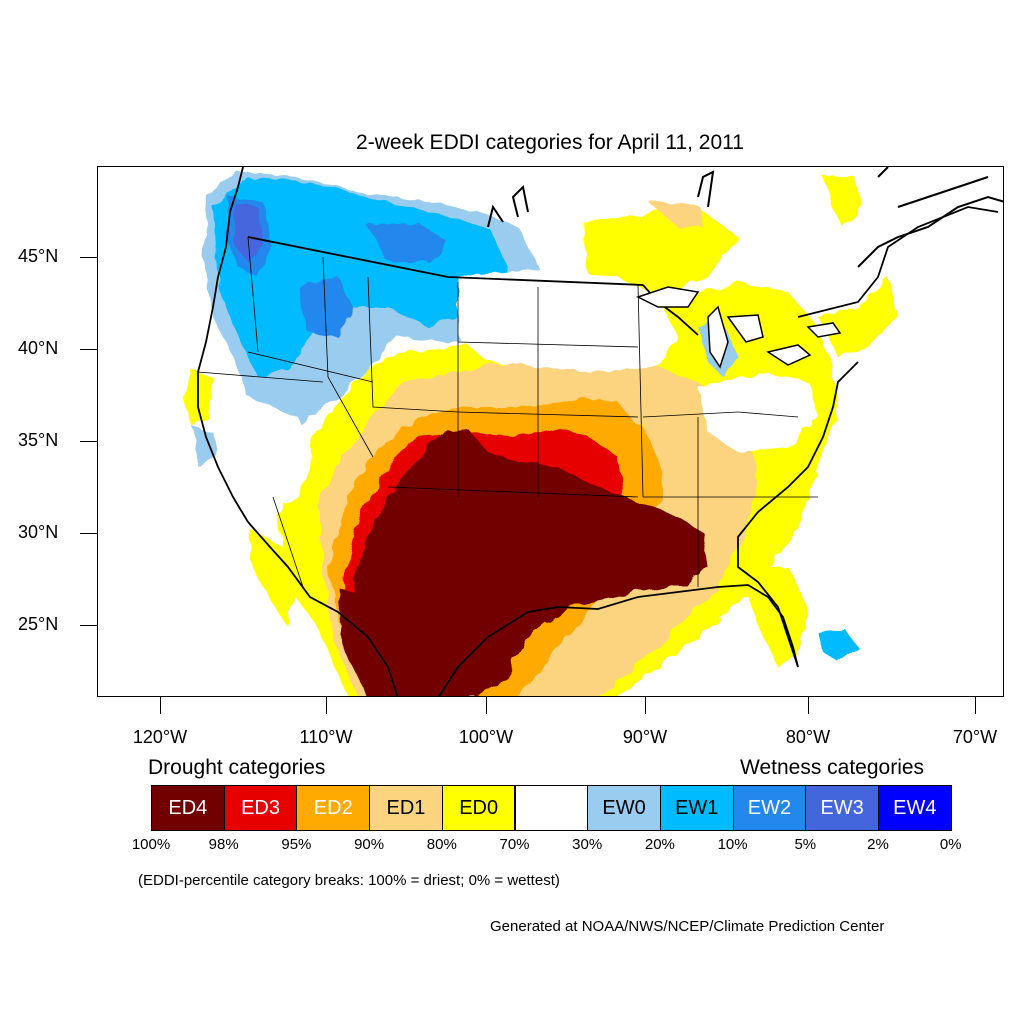 The image size is (1024, 1024). Describe the element at coordinates (858, 317) in the screenshot. I see `ed0-region-northeast` at that location.